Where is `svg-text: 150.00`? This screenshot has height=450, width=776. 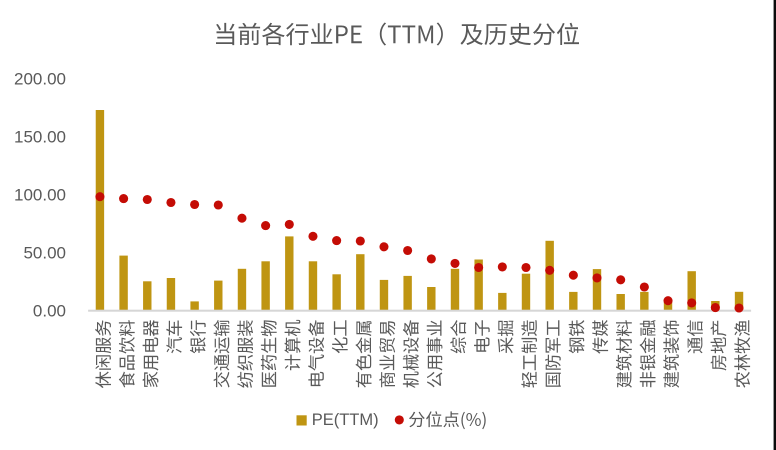
svg-text: 150.00 is located at coordinates (40, 137).